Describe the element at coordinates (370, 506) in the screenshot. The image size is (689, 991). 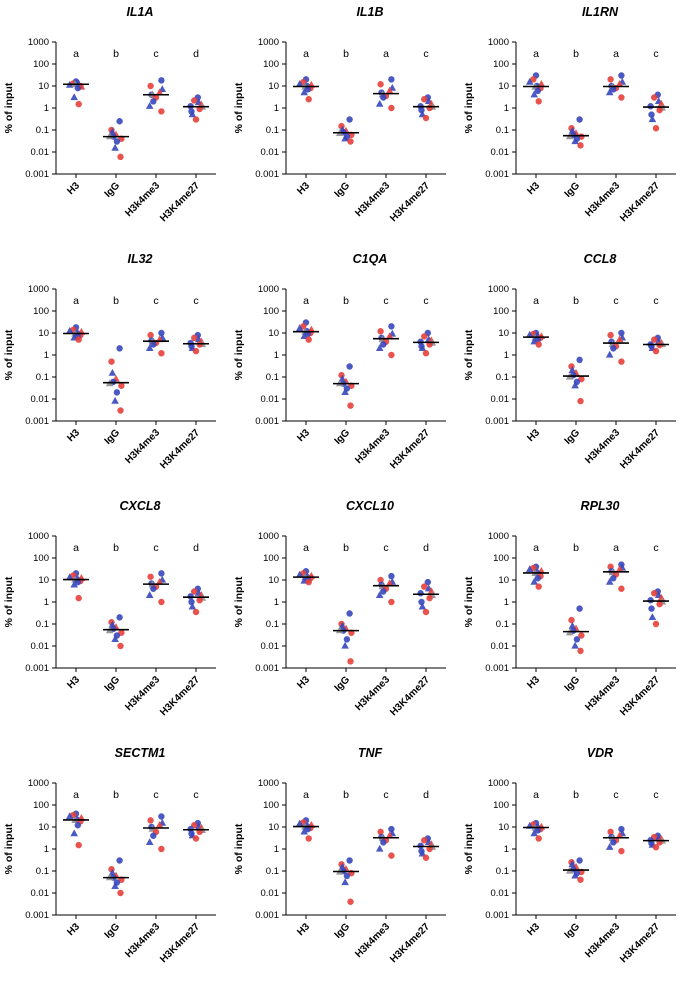
I see `panel-title: CXCL10` at that location.